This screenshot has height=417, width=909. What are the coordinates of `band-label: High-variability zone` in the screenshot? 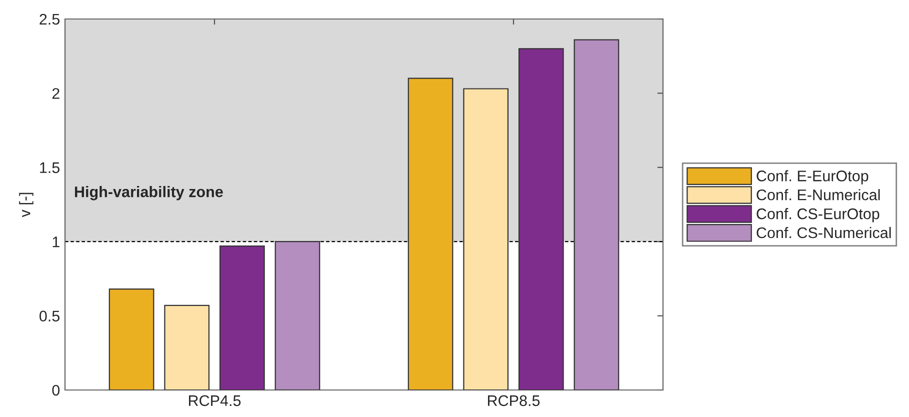 It's located at (148, 193).